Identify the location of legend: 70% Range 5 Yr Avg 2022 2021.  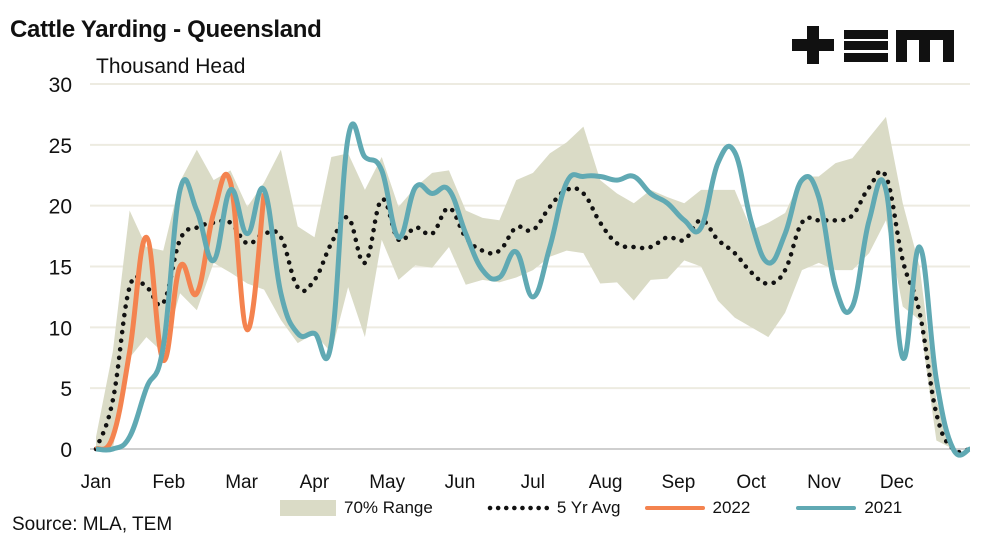
(603, 508).